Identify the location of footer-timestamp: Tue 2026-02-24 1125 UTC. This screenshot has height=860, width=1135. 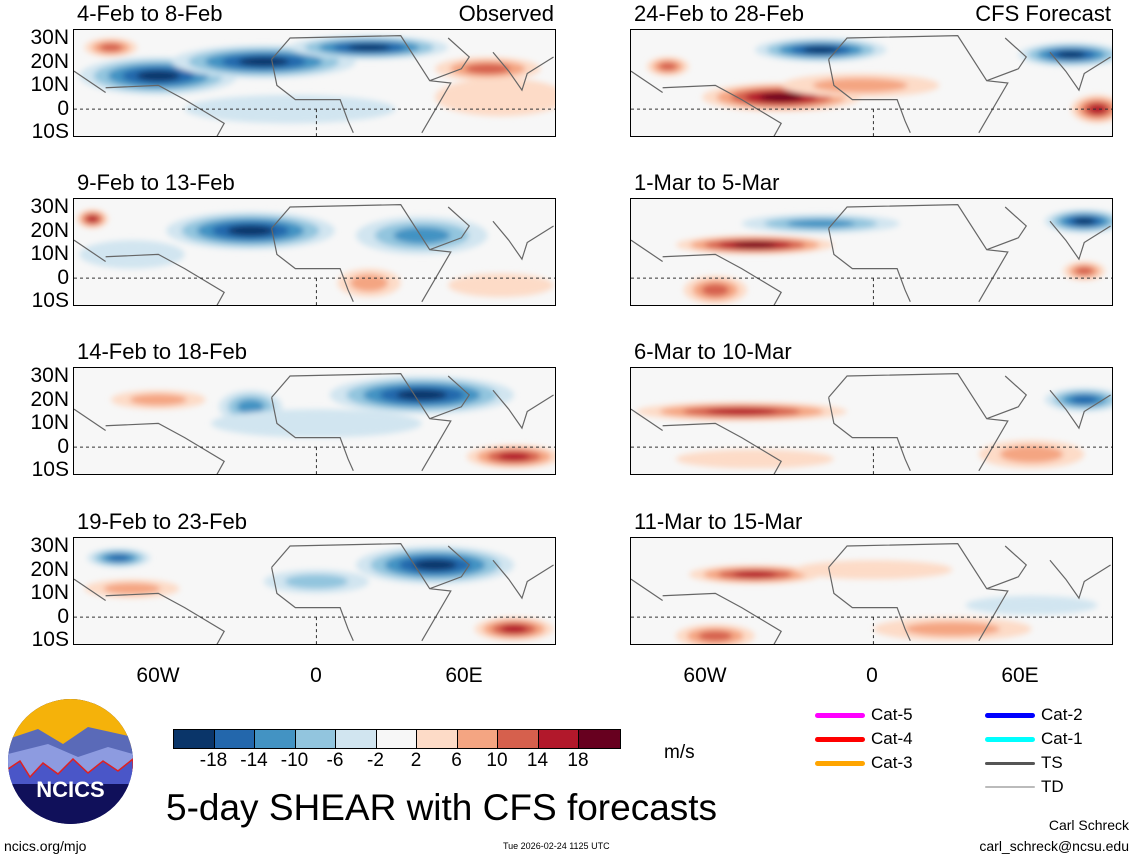
(556, 846).